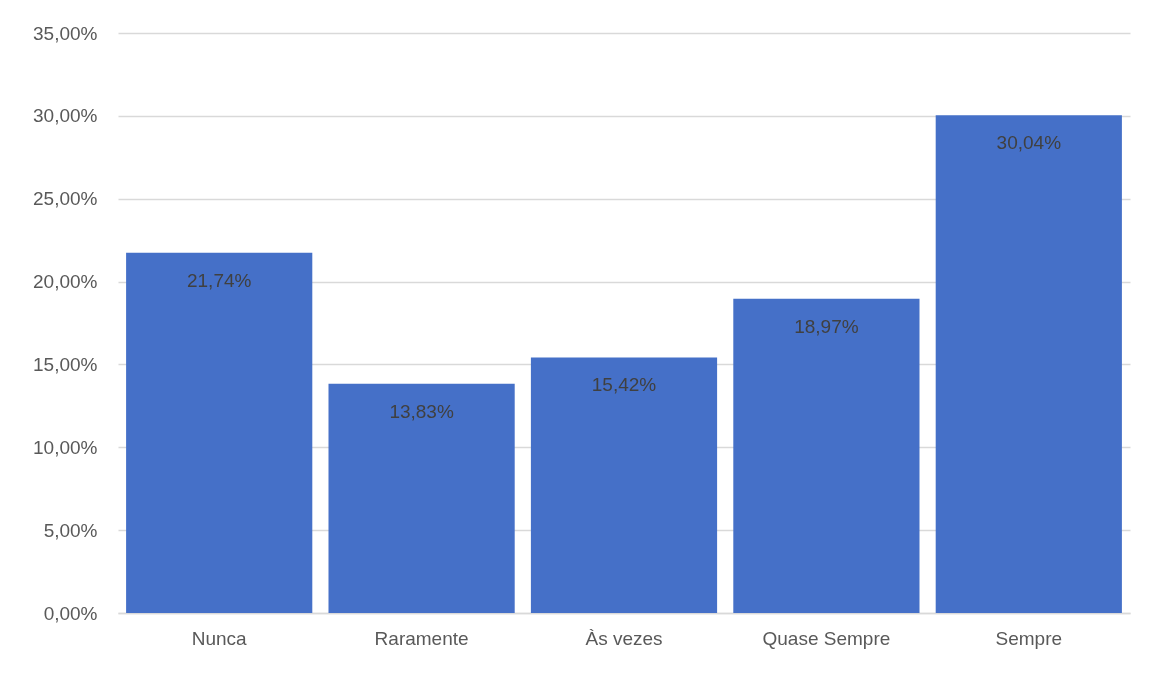  What do you see at coordinates (219, 638) in the screenshot?
I see `x-tick-label: Nunca` at bounding box center [219, 638].